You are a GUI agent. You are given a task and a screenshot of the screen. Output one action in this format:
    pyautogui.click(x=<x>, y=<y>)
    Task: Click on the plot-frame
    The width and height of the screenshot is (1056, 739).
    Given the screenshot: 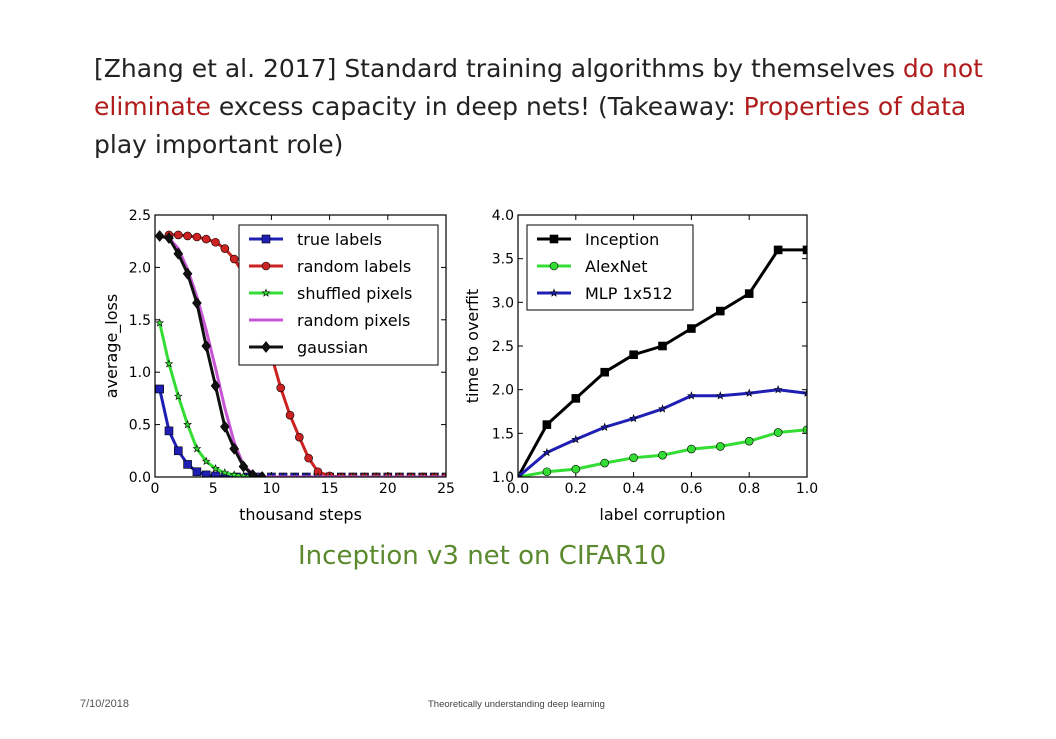 What is the action you would take?
    pyautogui.click(x=300, y=346)
    